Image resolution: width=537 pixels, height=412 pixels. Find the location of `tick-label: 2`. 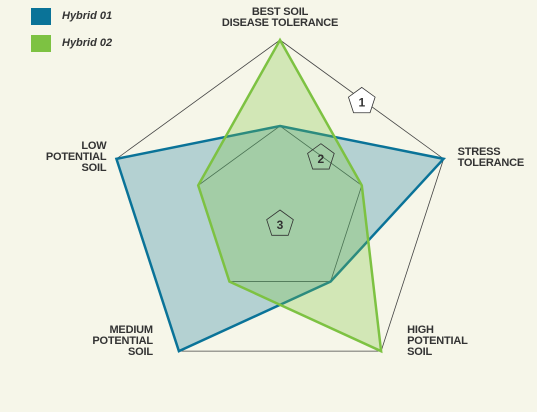

tick-label: 2 is located at coordinates (321, 159).